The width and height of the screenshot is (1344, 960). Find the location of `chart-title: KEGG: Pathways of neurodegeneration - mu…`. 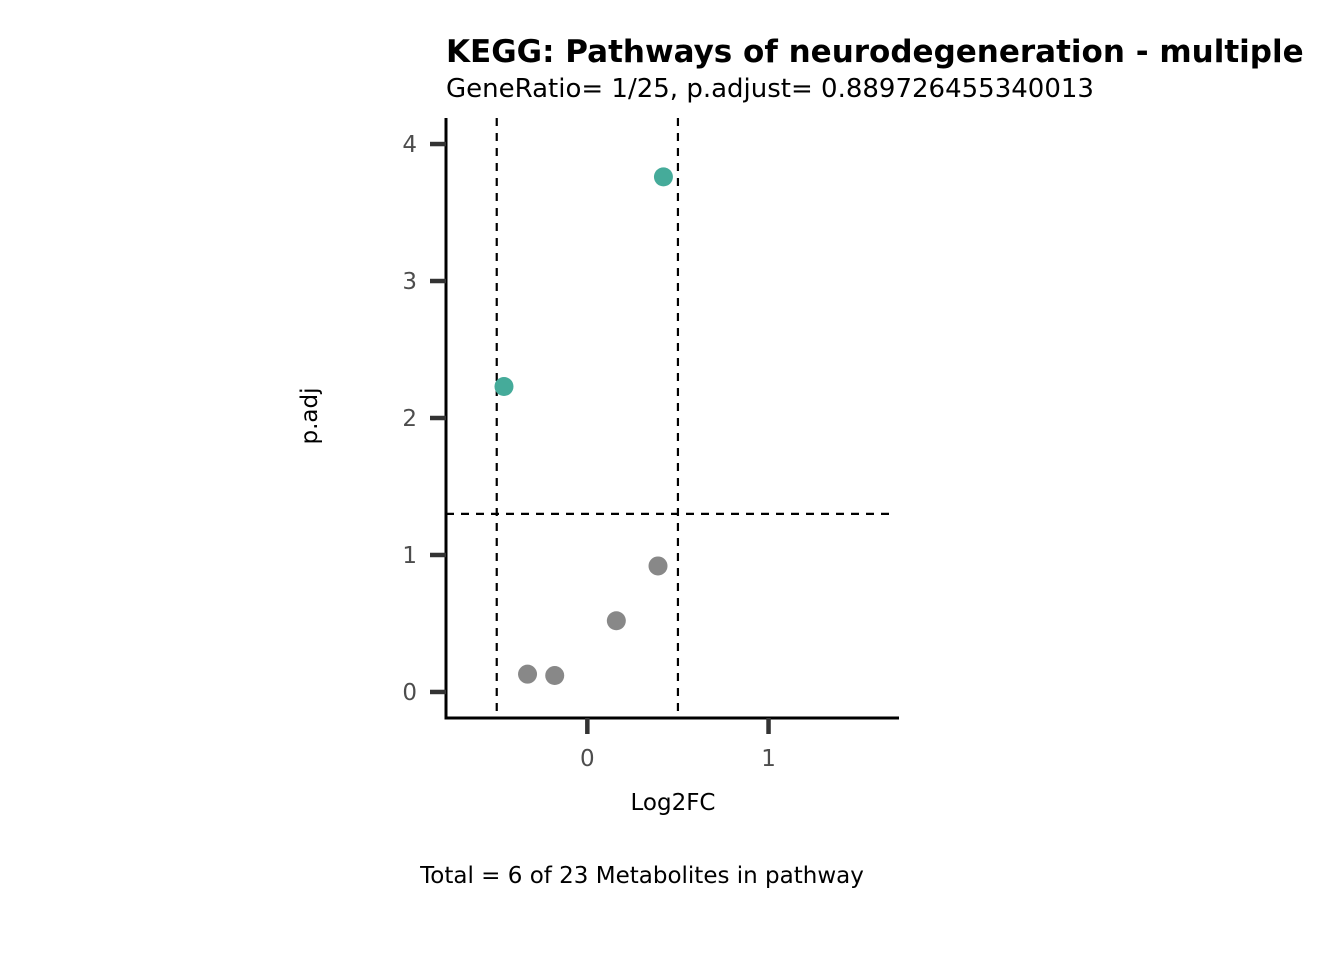

chart-title: KEGG: Pathways of neurodegeneration - mu… is located at coordinates (875, 52).